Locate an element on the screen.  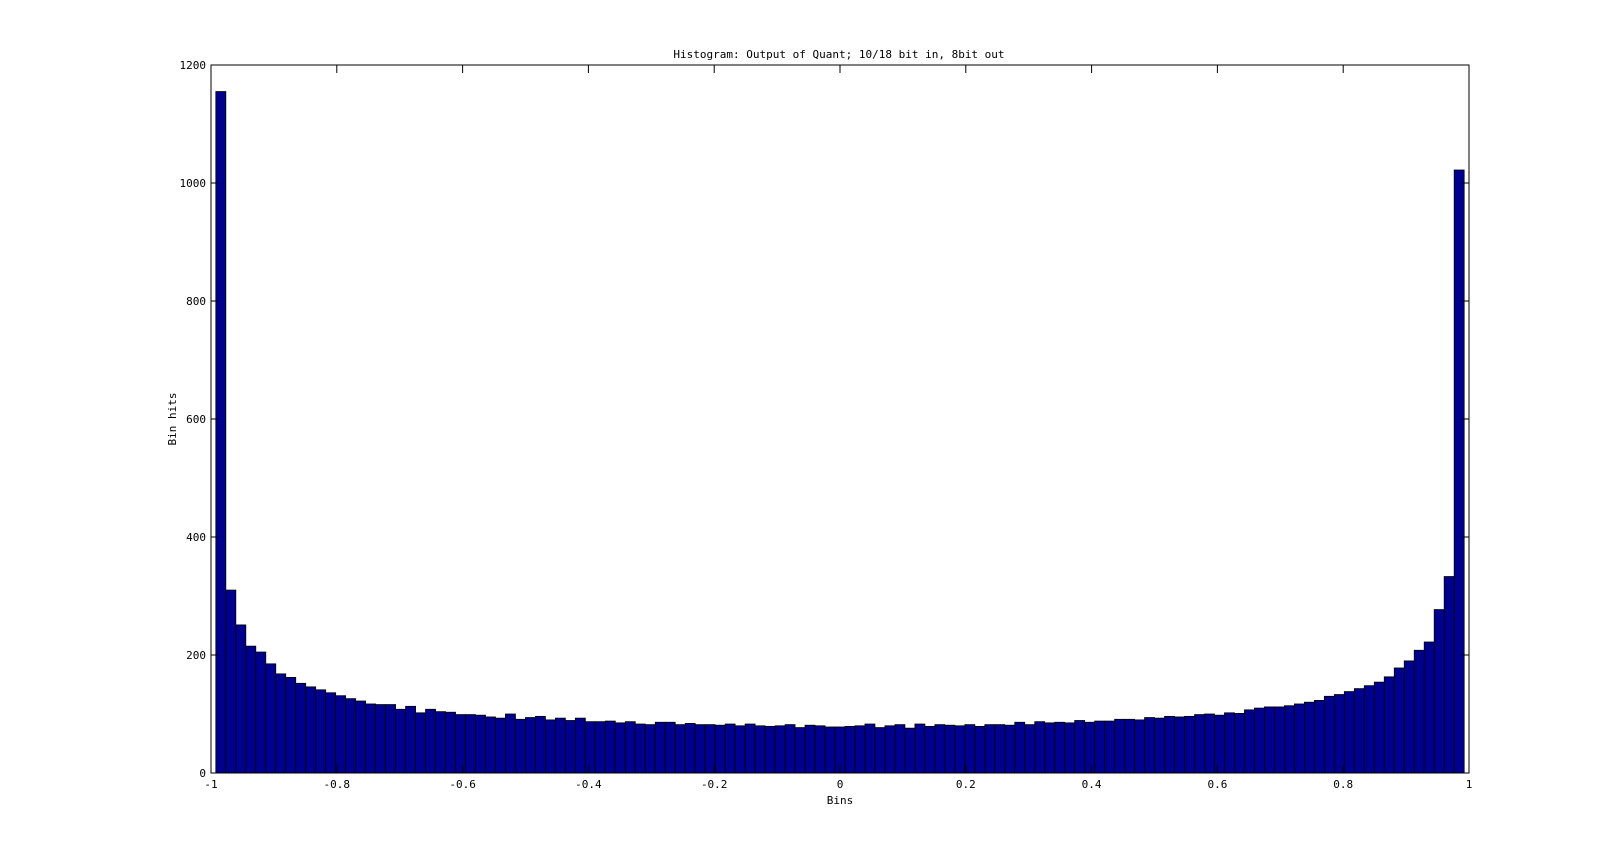
y-tick-label: 400 is located at coordinates (196, 537).